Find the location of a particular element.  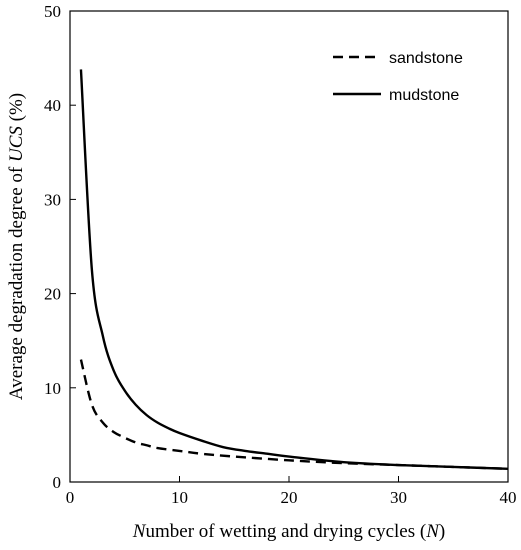

legend-label-mudstone: mudstone is located at coordinates (424, 95).